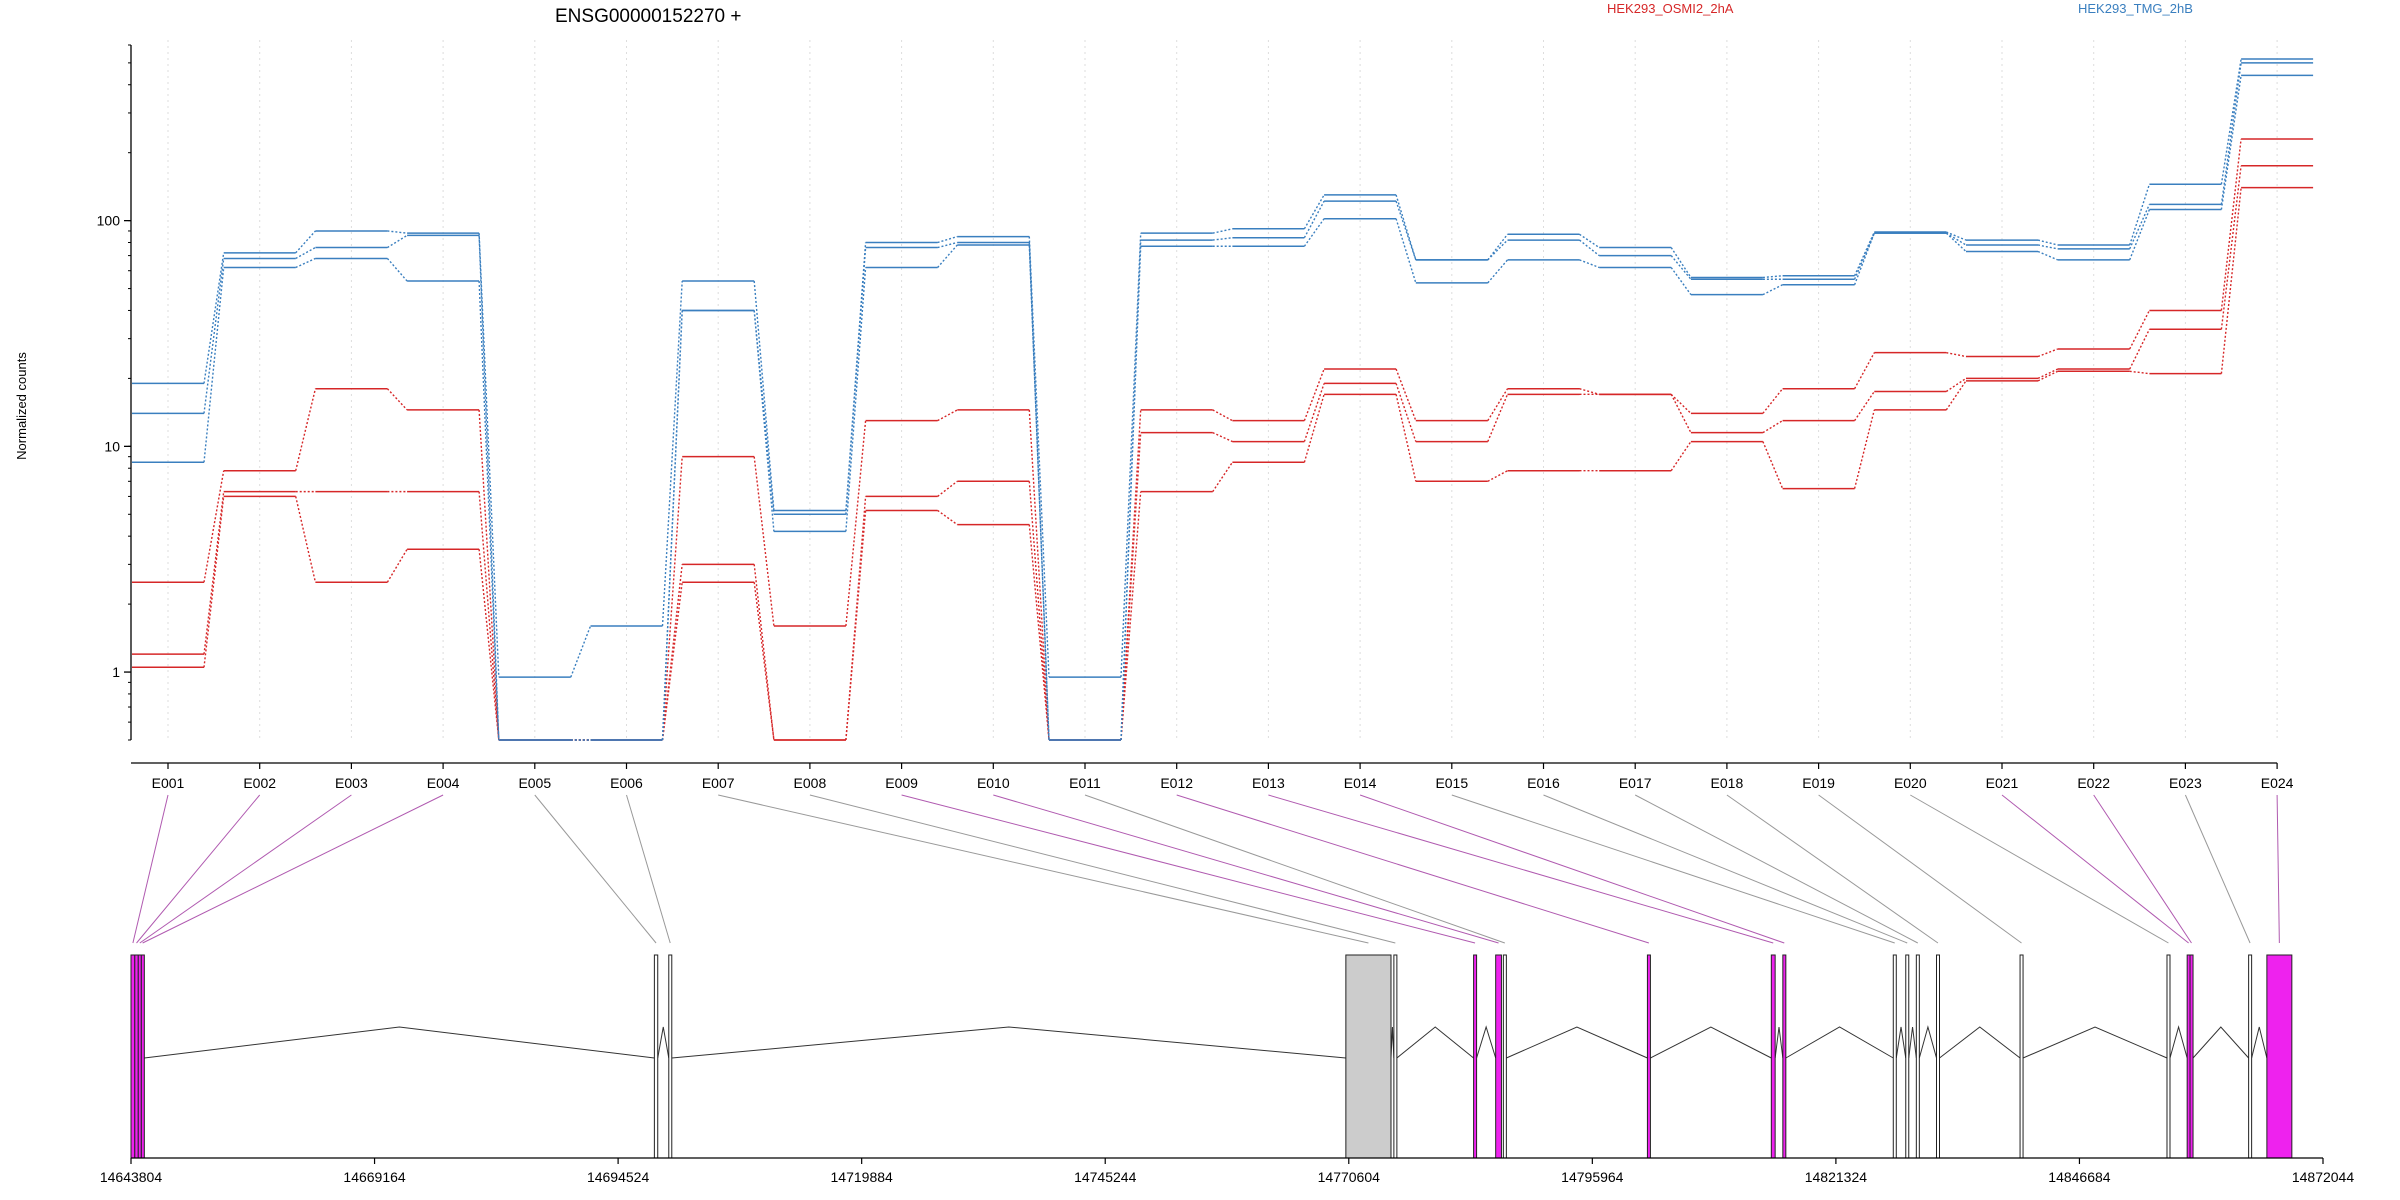  Describe the element at coordinates (718, 783) in the screenshot. I see `x-tick-label: E007` at that location.